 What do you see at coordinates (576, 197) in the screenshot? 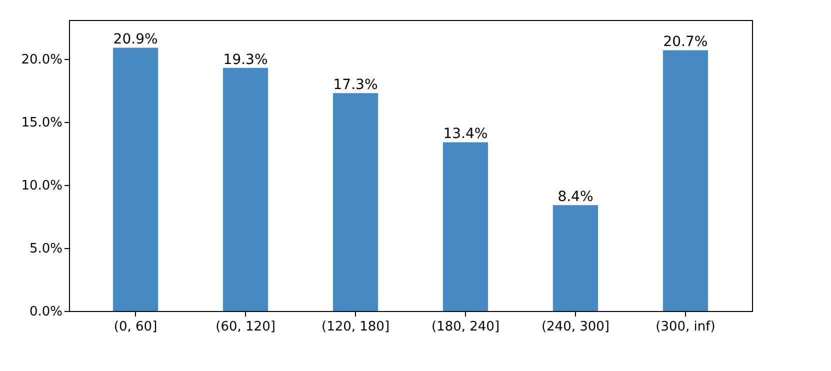
I see `data-label: 8.4%` at bounding box center [576, 197].